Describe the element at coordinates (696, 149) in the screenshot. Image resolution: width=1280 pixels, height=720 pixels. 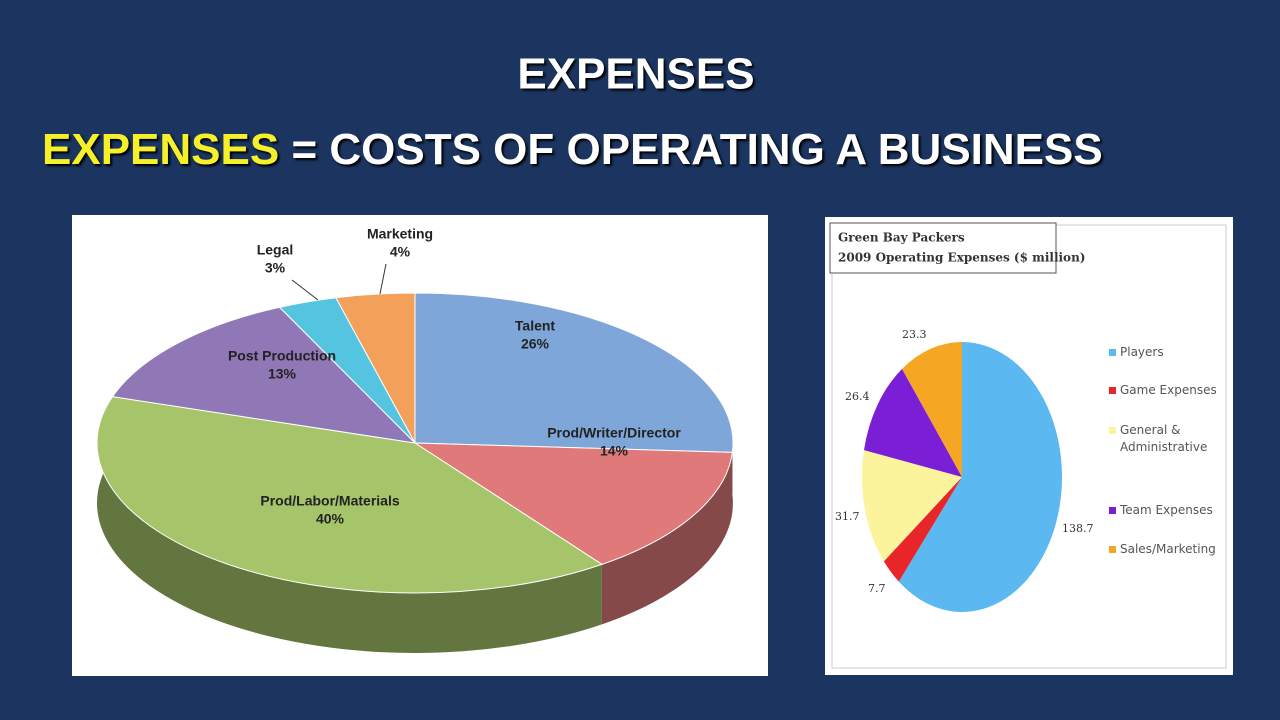
I see `headline-rest: = COSTS OF OPERATING A BUSINESS` at that location.